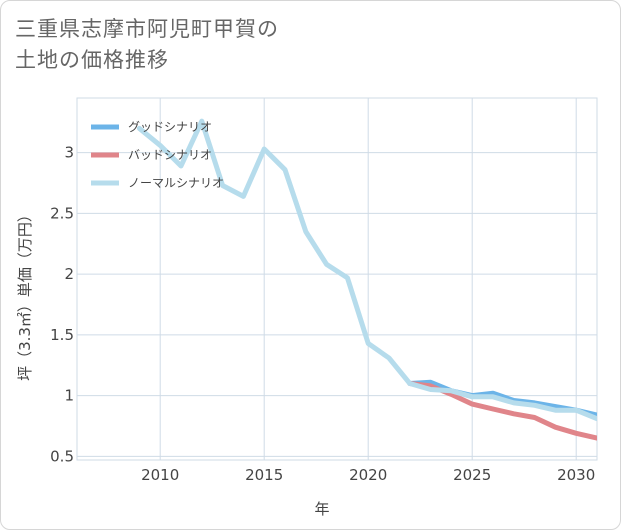 This screenshot has height=530, width=621. Describe the element at coordinates (69, 274) in the screenshot. I see `y-tick-label: 2` at that location.